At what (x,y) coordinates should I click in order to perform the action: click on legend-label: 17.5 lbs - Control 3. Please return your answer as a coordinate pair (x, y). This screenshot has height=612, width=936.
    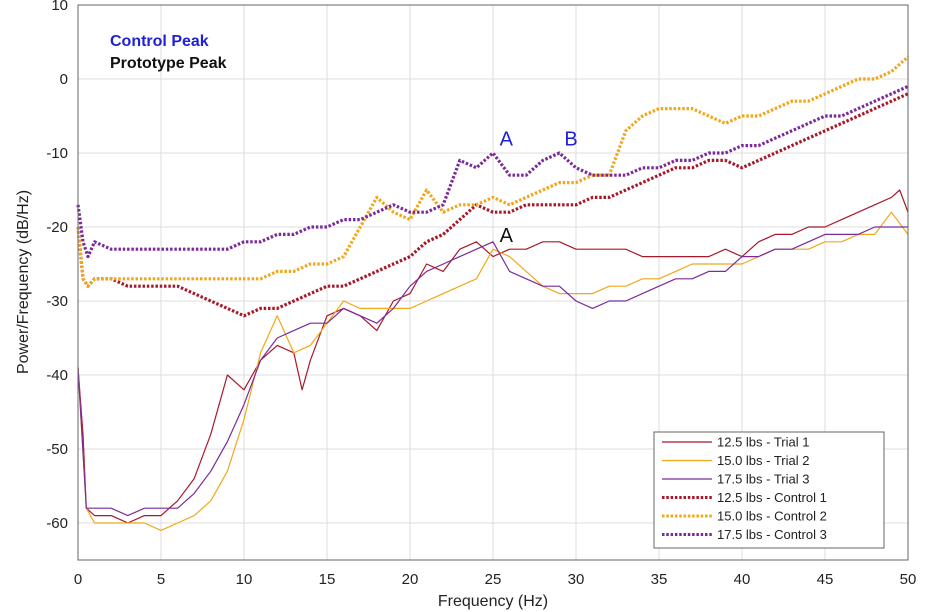
    Looking at the image, I should click on (772, 534).